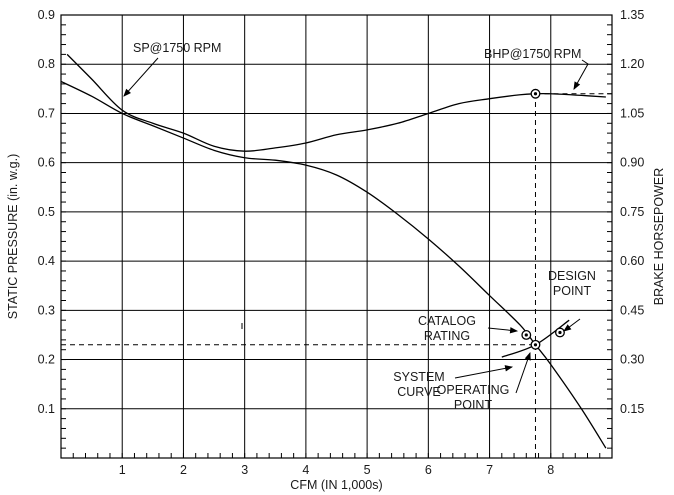 The image size is (674, 495). What do you see at coordinates (46, 212) in the screenshot?
I see `y-tick-label: 0.5` at bounding box center [46, 212].